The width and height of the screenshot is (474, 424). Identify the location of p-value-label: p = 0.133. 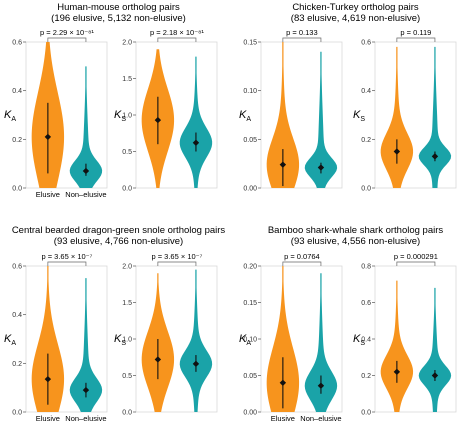
(302, 32).